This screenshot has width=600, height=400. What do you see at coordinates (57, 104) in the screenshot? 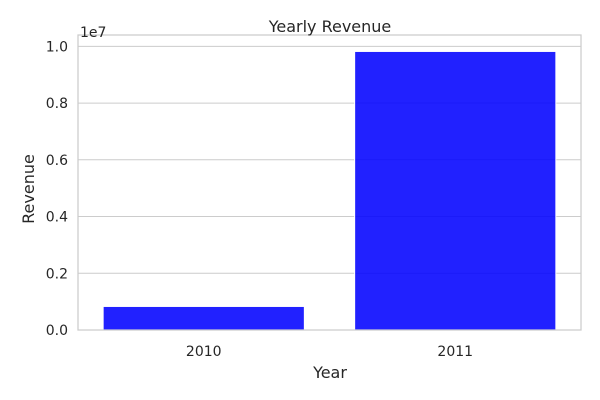
I see `y-tick-label: 0.8` at bounding box center [57, 104].